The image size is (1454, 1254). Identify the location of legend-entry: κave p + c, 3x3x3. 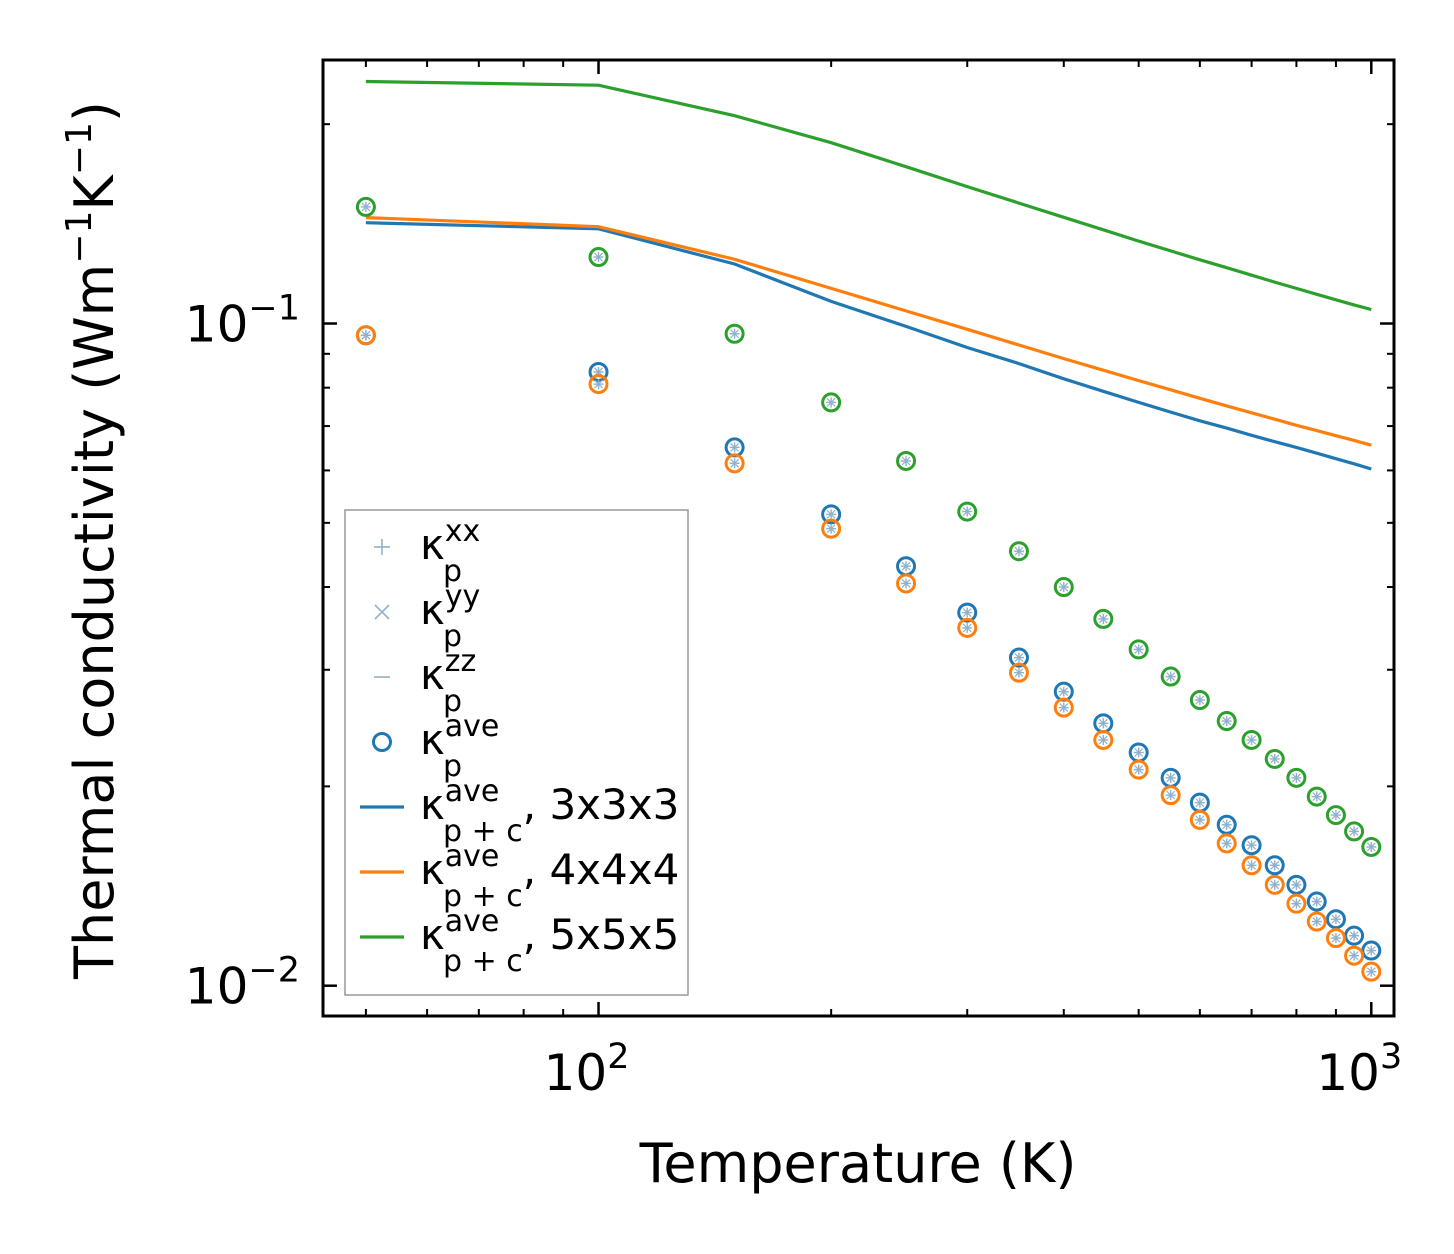
(519, 811).